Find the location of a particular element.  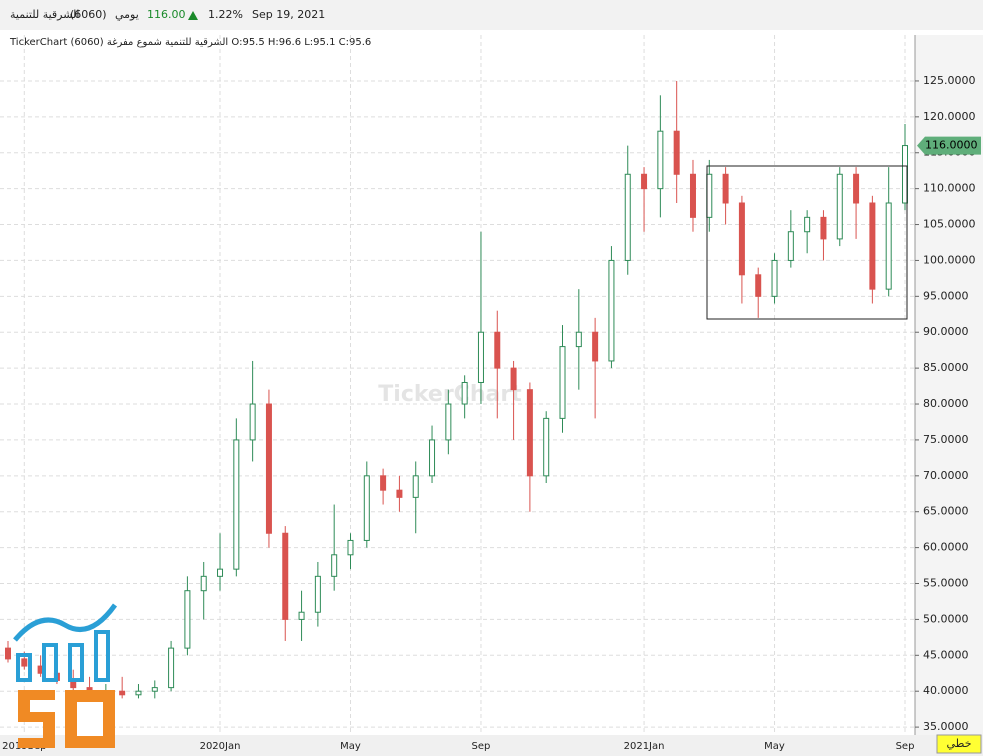

y-tick-label: 45.0000 is located at coordinates (946, 654).